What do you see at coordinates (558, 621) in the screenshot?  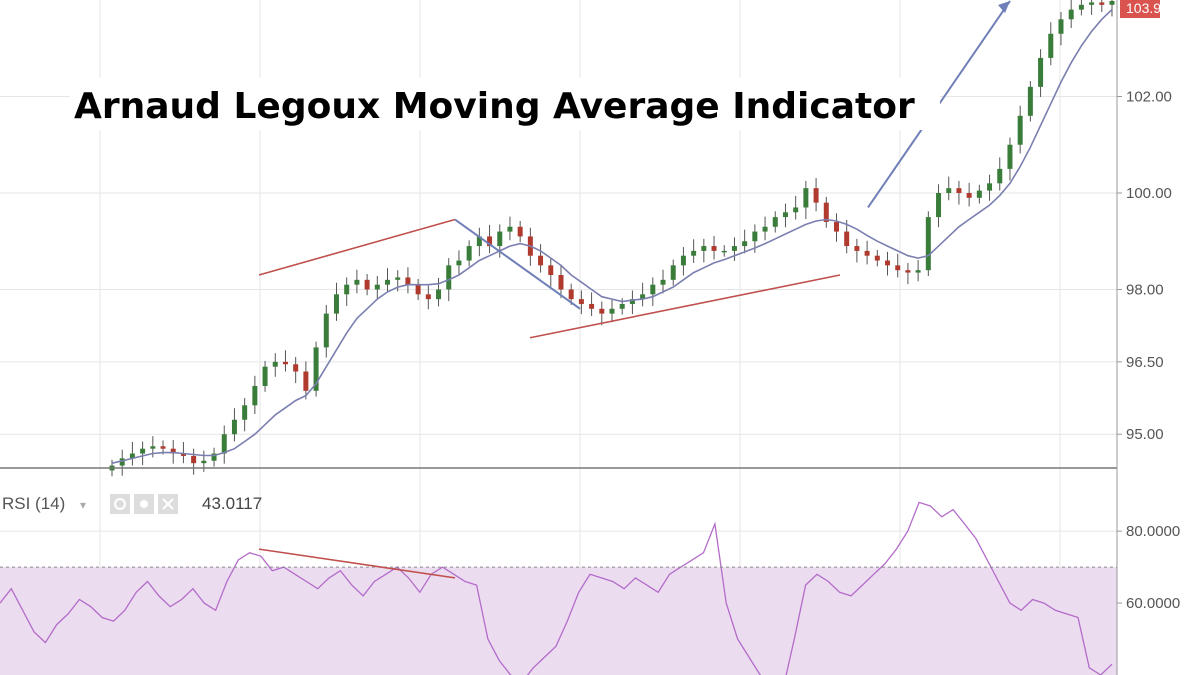 I see `rsi-overbought-band` at bounding box center [558, 621].